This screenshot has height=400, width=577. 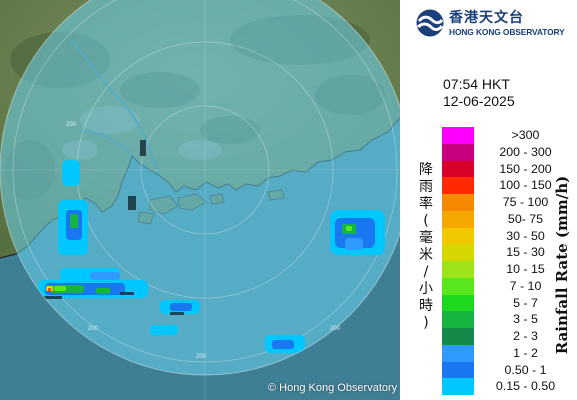 I want to click on legend-row: 150 - 200, so click(x=509, y=169).